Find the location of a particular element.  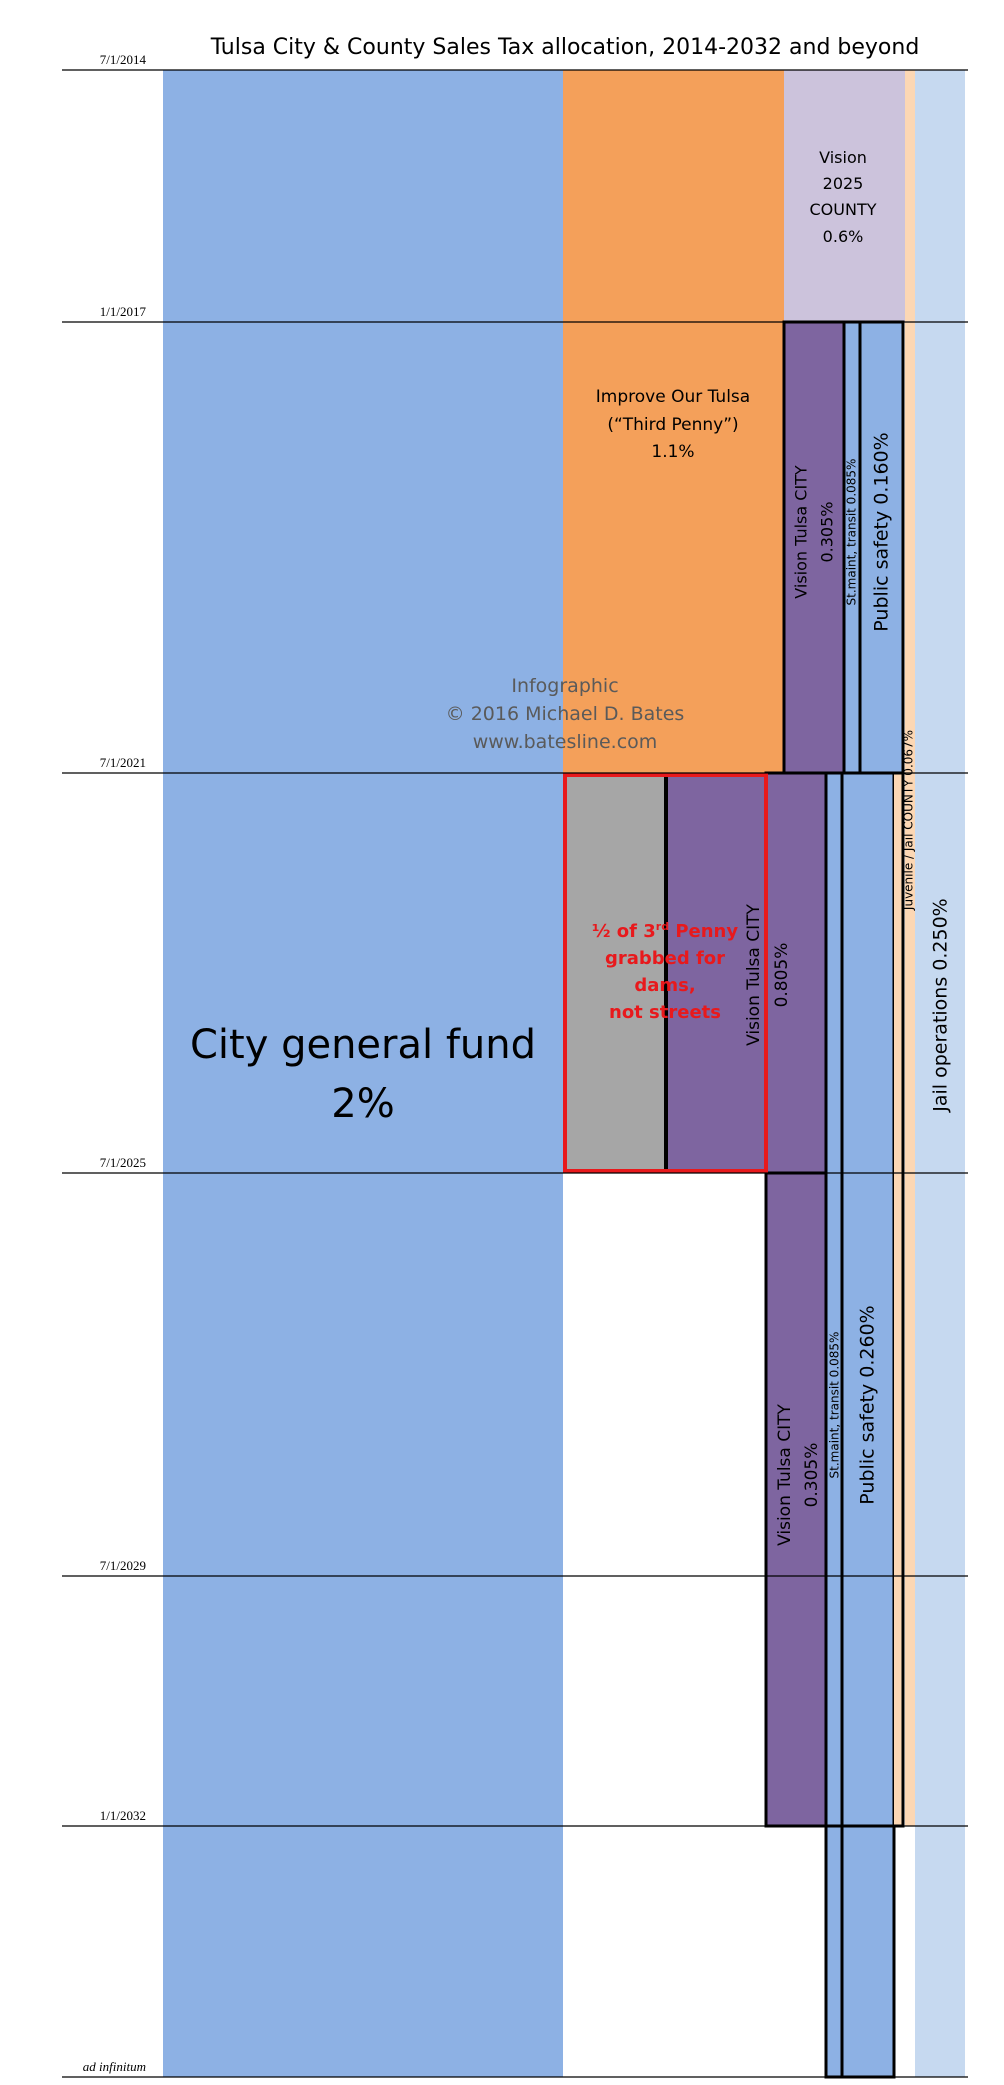

label-grabbed-line2: grabbed for is located at coordinates (665, 958).